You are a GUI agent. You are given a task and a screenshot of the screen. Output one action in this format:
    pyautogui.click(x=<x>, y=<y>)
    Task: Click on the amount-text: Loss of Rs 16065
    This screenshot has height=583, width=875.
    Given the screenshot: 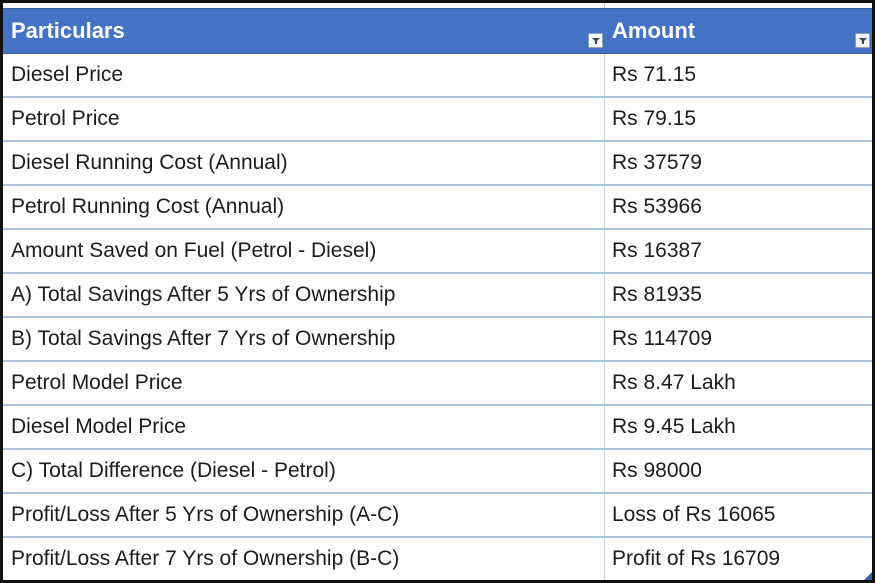 What is the action you would take?
    pyautogui.click(x=694, y=514)
    